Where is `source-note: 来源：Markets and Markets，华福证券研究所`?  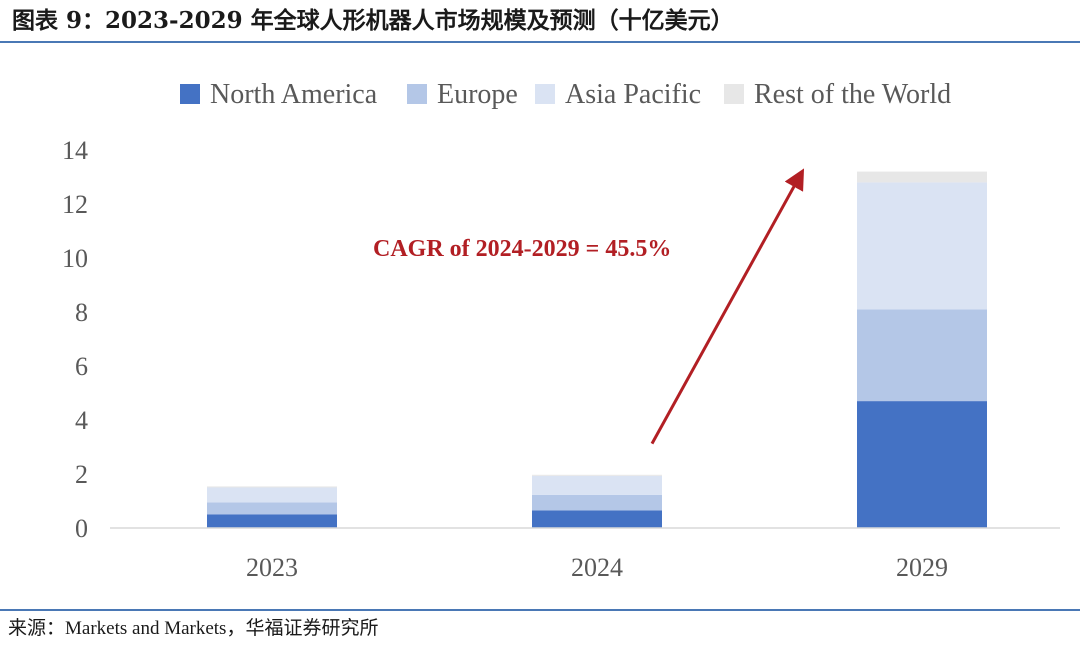
source-note: 来源：Markets and Markets，华福证券研究所 is located at coordinates (193, 628).